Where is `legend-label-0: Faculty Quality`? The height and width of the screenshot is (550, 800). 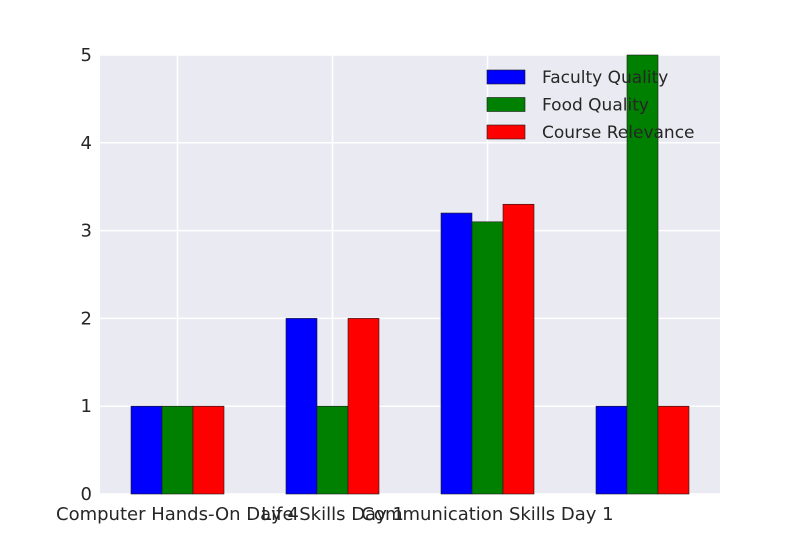
legend-label-0: Faculty Quality is located at coordinates (605, 78).